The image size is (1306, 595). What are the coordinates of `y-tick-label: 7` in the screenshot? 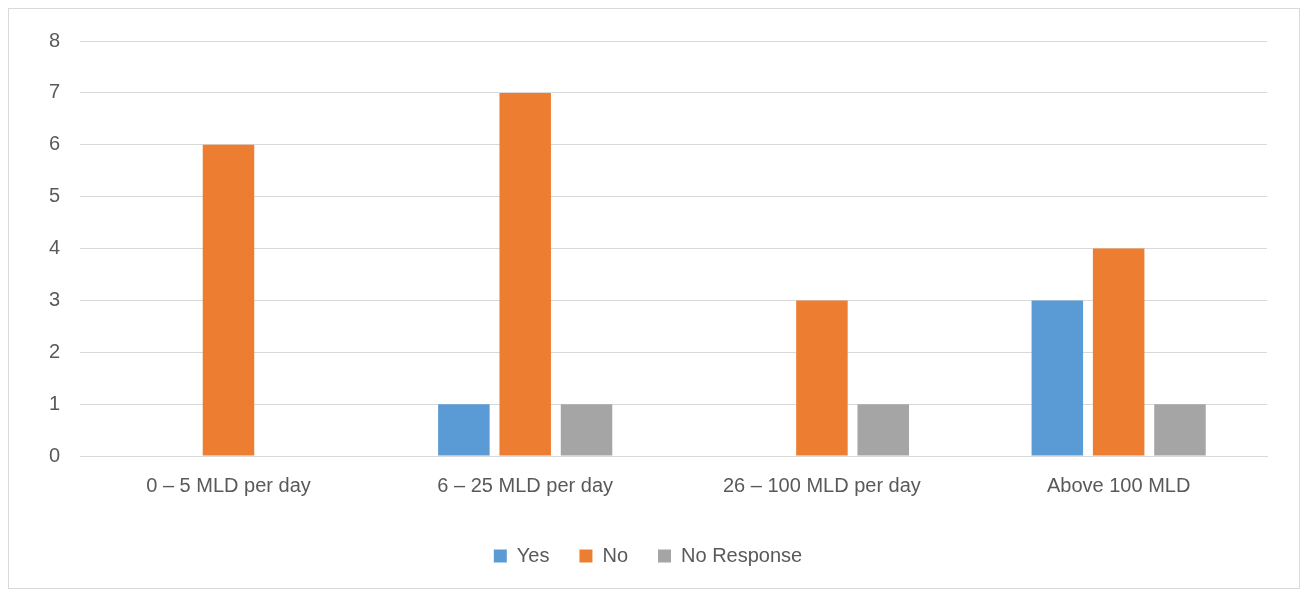 It's located at (55, 91).